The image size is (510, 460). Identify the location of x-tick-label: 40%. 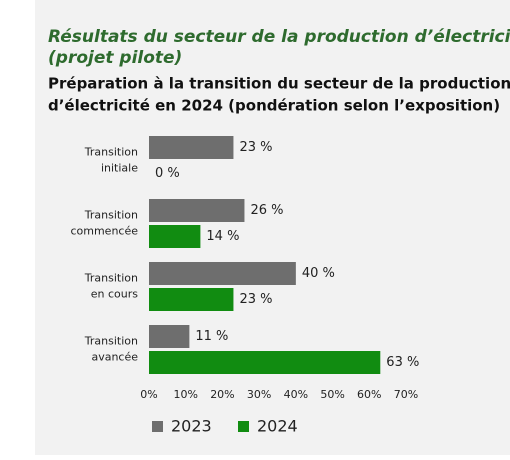
(296, 394).